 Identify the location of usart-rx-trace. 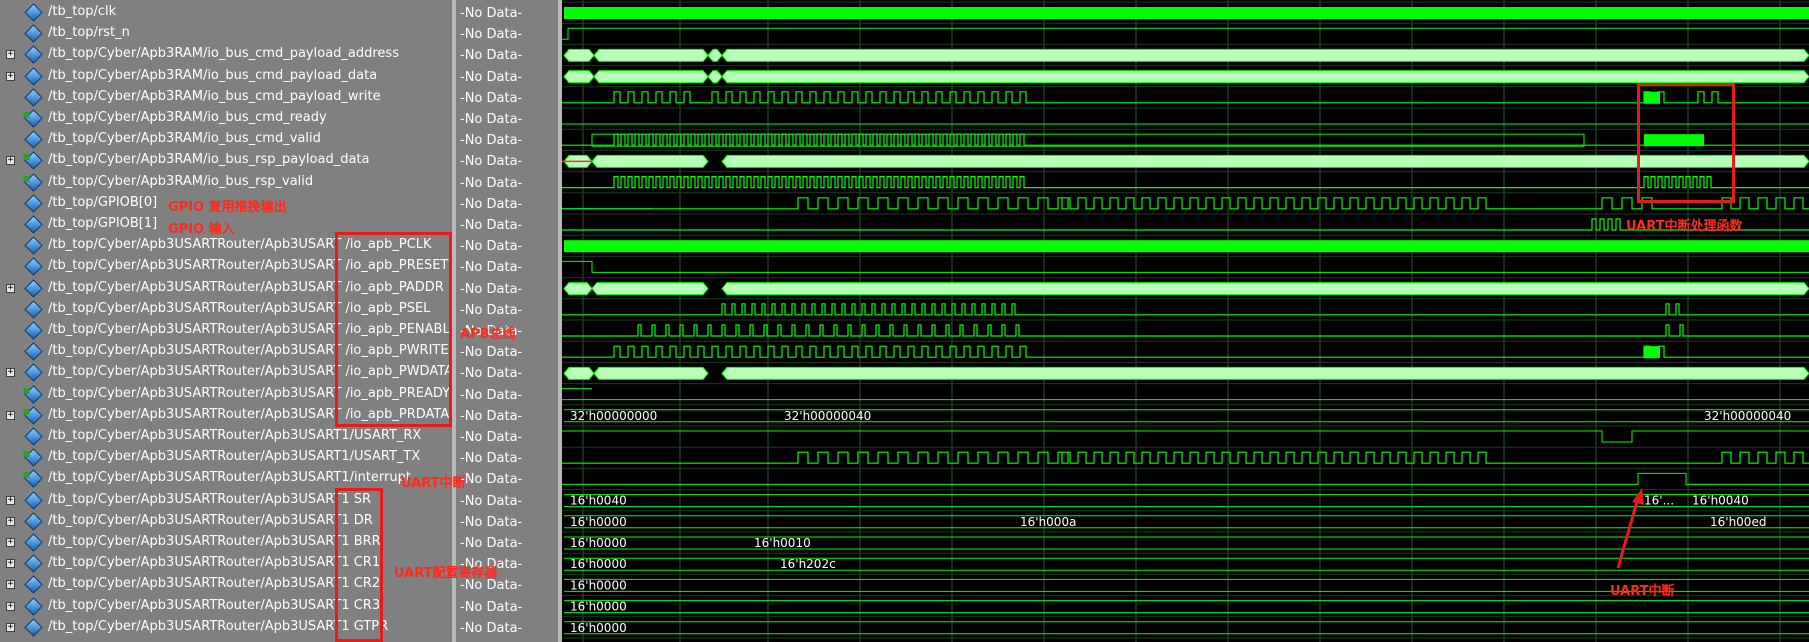
(1185, 436).